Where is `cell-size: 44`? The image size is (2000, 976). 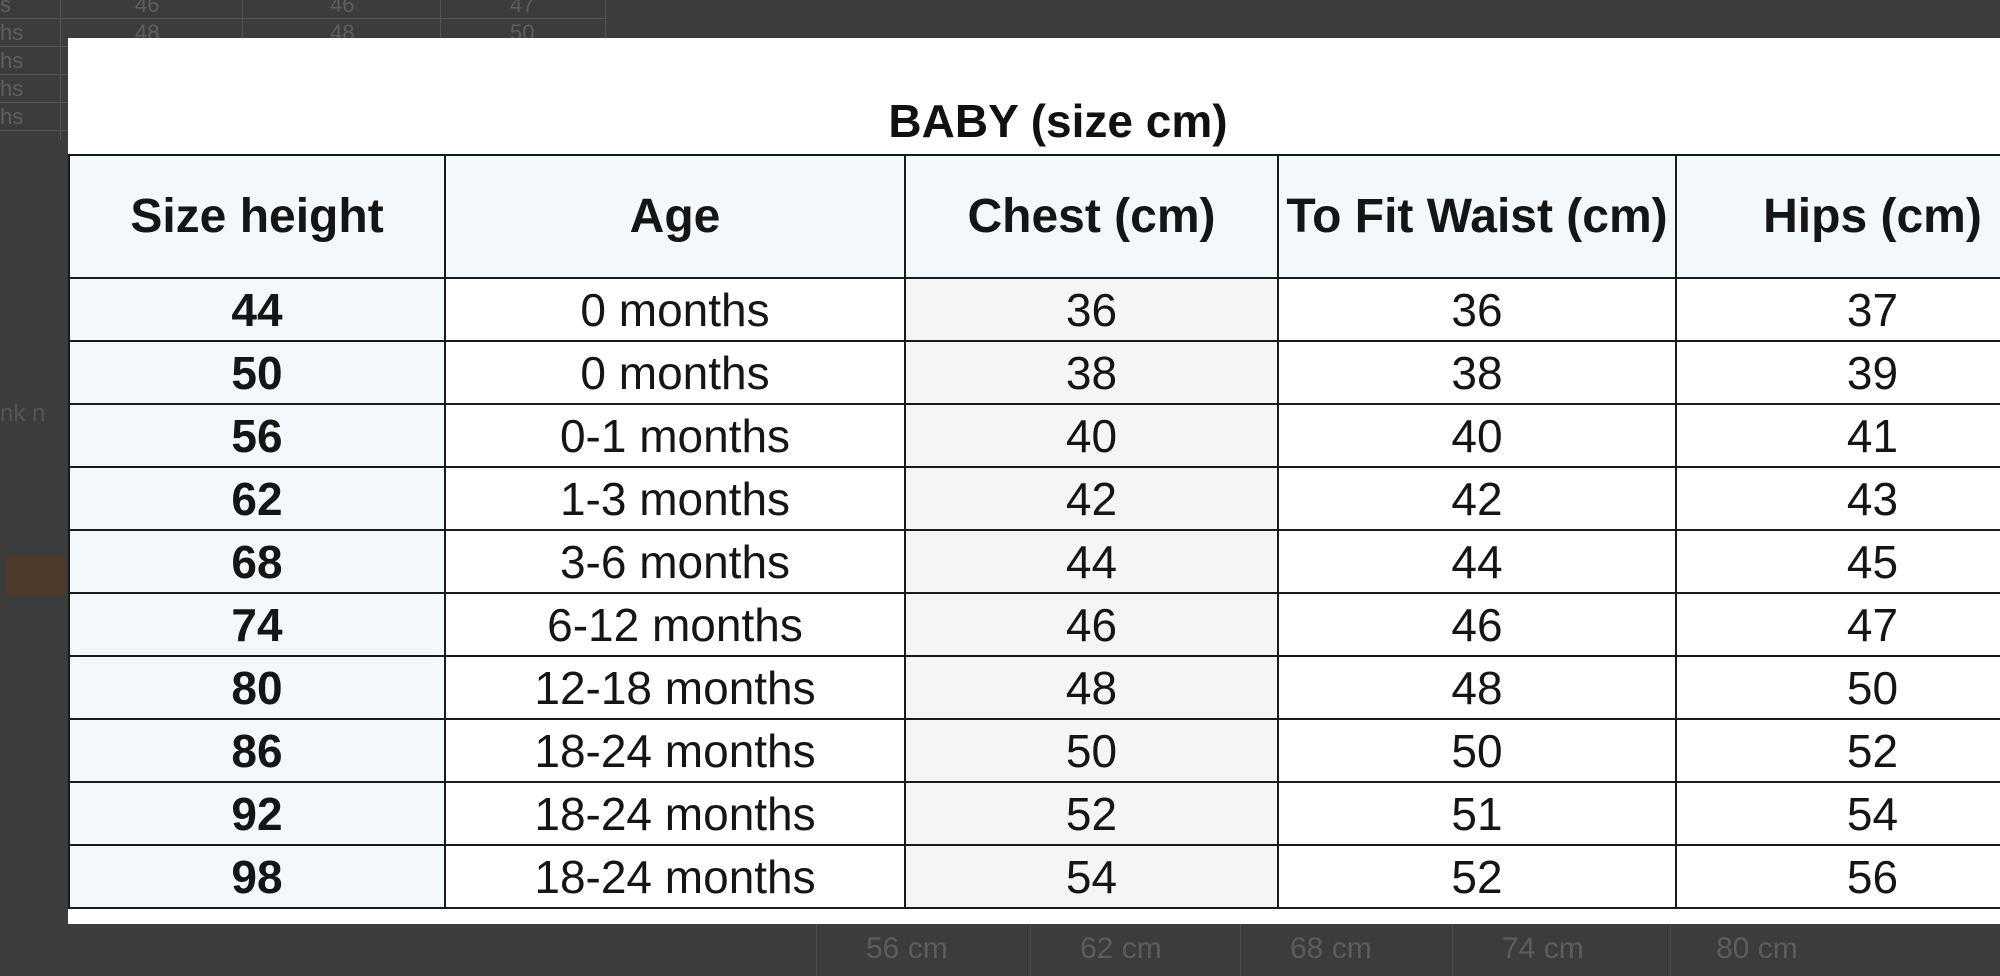
cell-size: 44 is located at coordinates (257, 309).